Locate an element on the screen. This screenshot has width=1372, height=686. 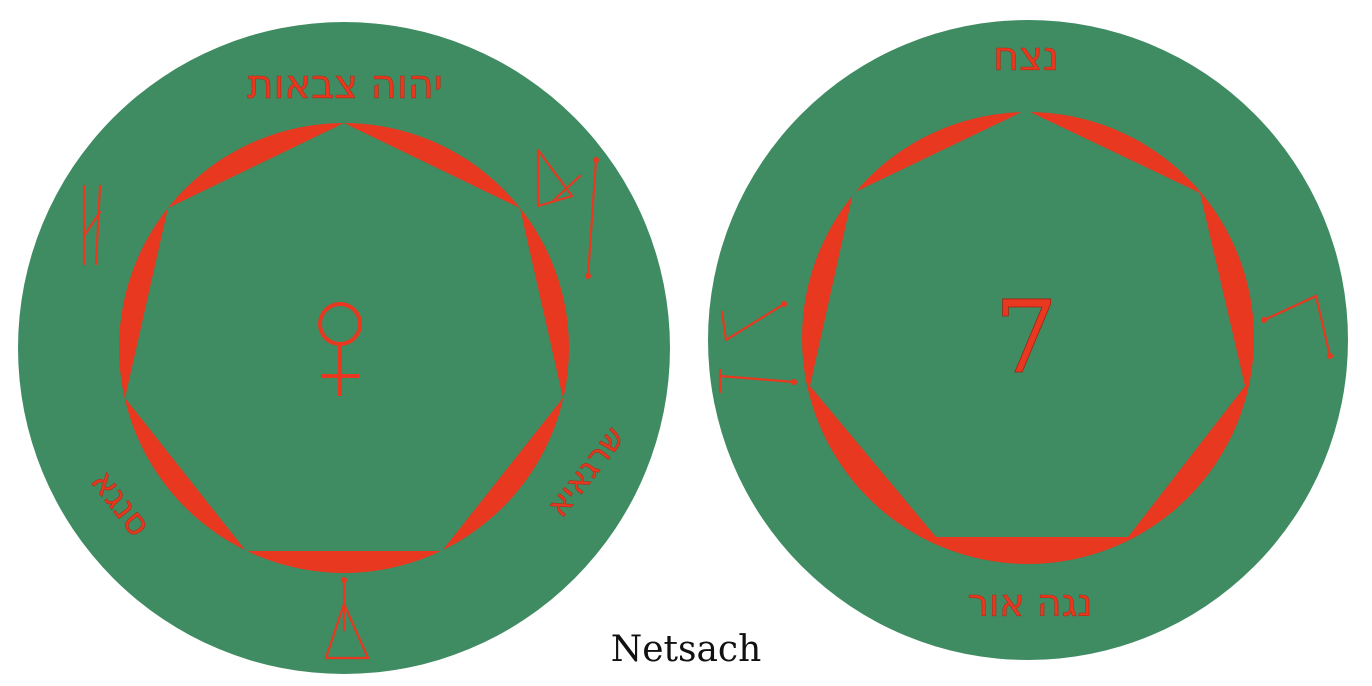
right-disc-sigil-right is located at coordinates (1297, 326).